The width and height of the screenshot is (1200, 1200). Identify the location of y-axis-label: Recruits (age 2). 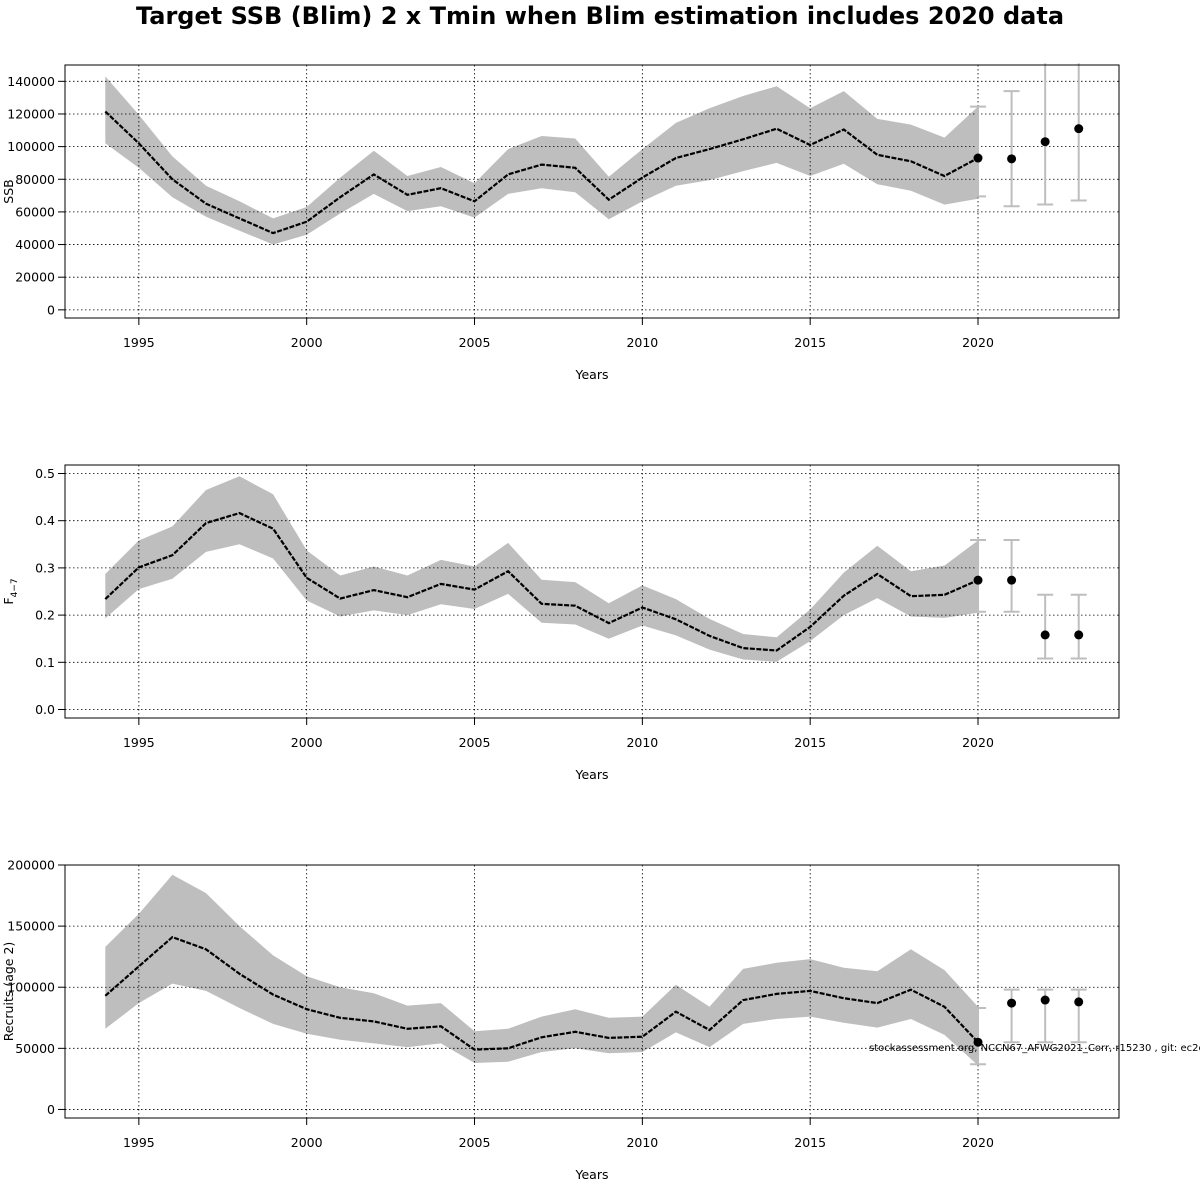
(8, 992).